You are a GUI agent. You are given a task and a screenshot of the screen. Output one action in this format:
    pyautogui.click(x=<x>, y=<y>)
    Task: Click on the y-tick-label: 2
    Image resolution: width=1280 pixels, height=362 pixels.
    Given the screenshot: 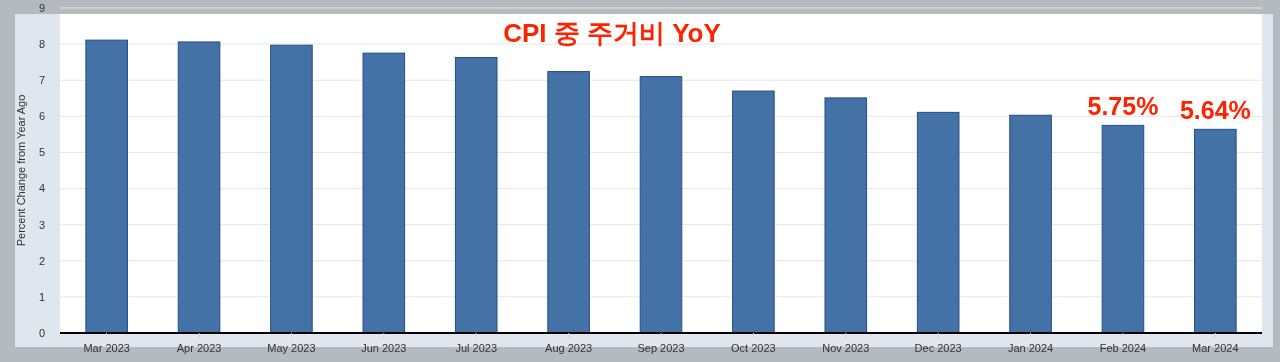 What is the action you would take?
    pyautogui.click(x=42, y=260)
    